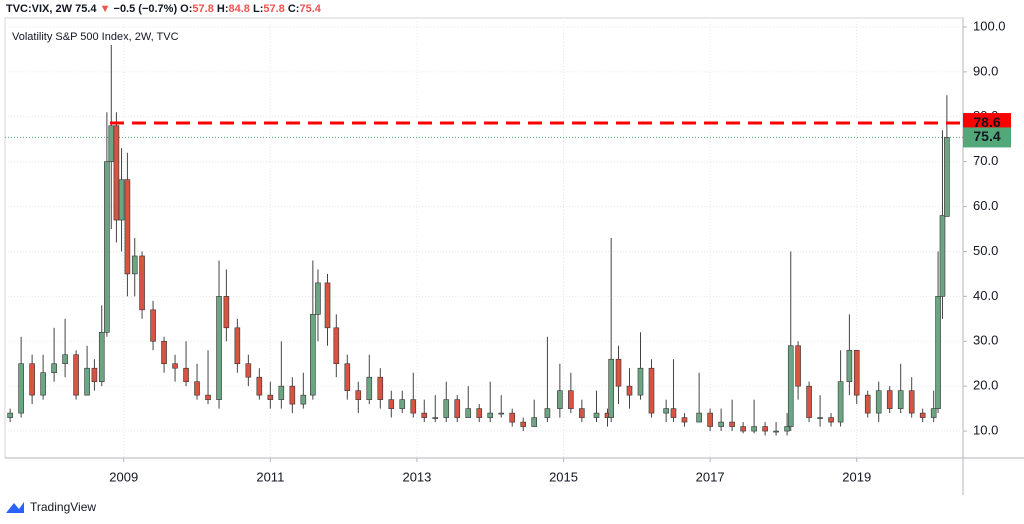 This screenshot has height=524, width=1024. Describe the element at coordinates (63, 507) in the screenshot. I see `brand: TradingView` at that location.